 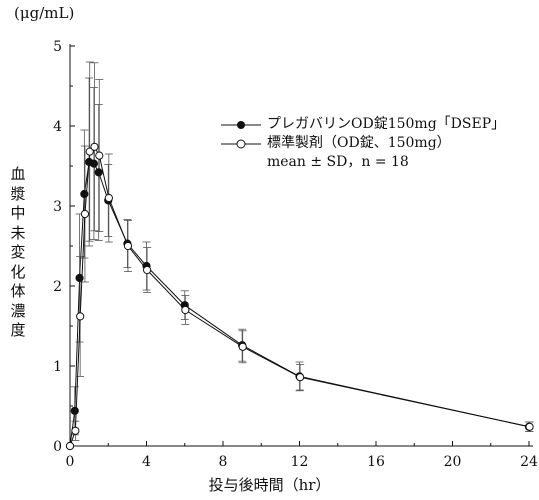 What do you see at coordinates (529, 462) in the screenshot?
I see `x-tick-label: 24` at bounding box center [529, 462].